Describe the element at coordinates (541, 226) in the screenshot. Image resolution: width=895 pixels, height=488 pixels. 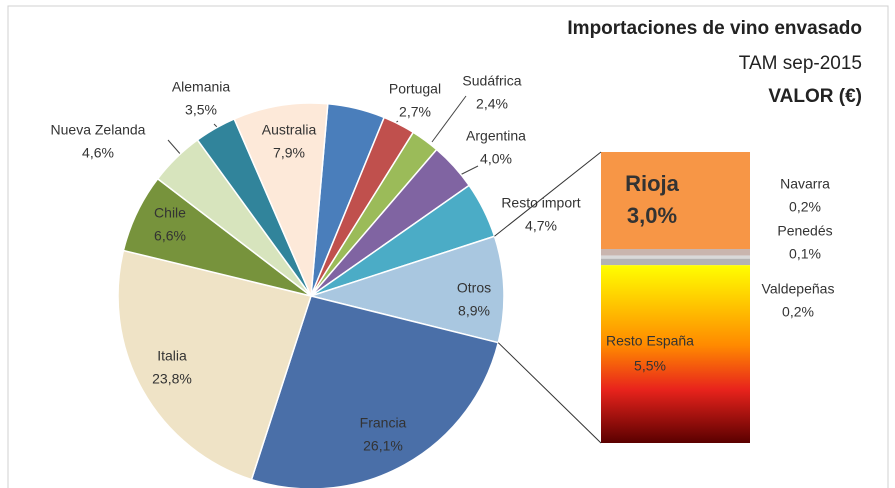
I see `slice-value-label: 4,7%` at that location.